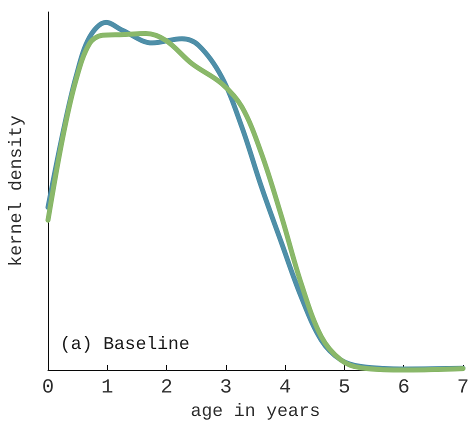  What do you see at coordinates (125, 345) in the screenshot?
I see `annotation: (a) Baseline` at bounding box center [125, 345].